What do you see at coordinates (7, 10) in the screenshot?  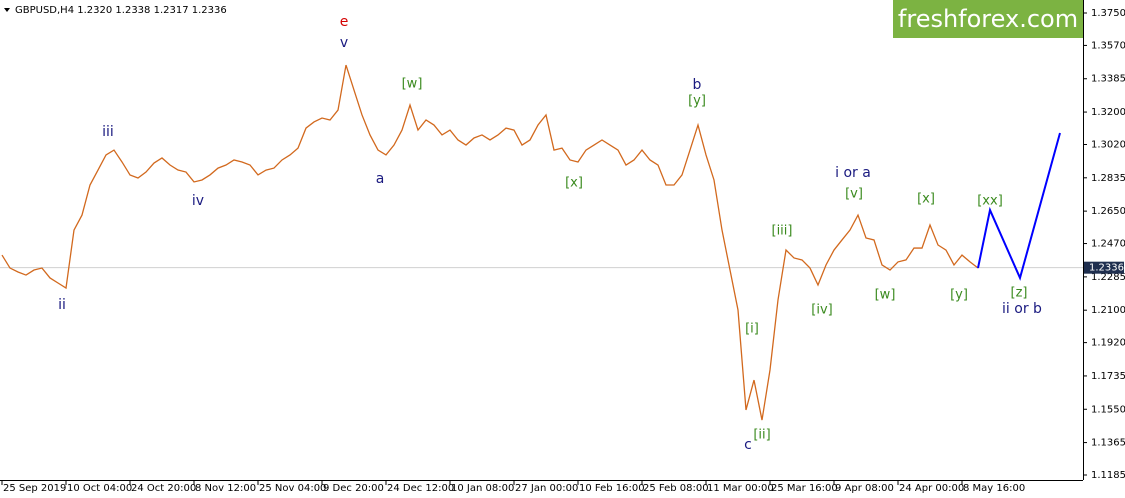 I see `menu-icon` at bounding box center [7, 10].